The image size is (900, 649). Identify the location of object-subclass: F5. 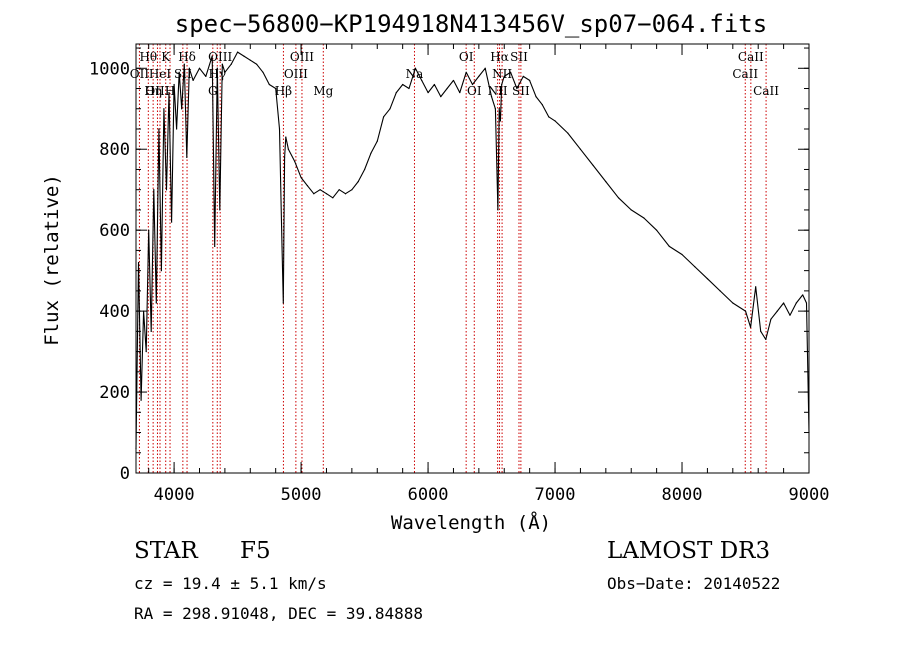
(255, 551).